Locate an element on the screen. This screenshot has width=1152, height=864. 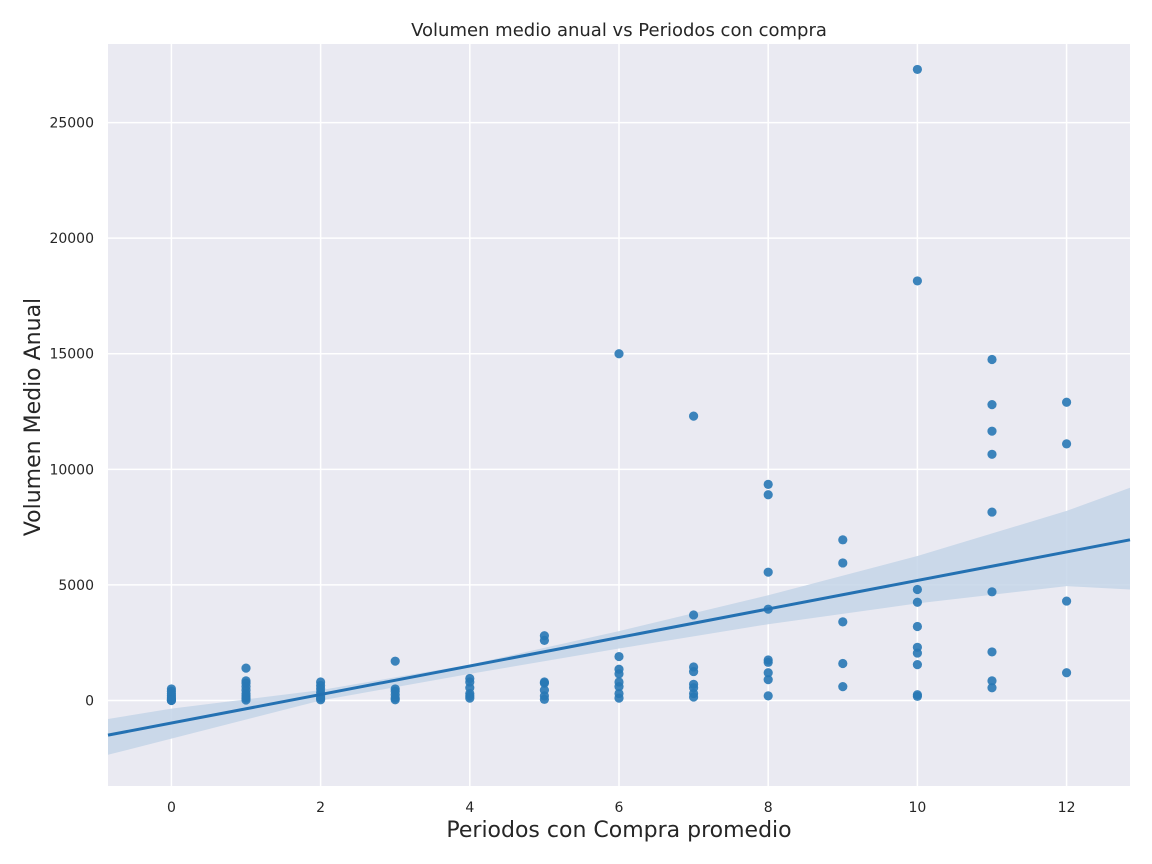
y-tick-label: 5000 is located at coordinates (76, 586).